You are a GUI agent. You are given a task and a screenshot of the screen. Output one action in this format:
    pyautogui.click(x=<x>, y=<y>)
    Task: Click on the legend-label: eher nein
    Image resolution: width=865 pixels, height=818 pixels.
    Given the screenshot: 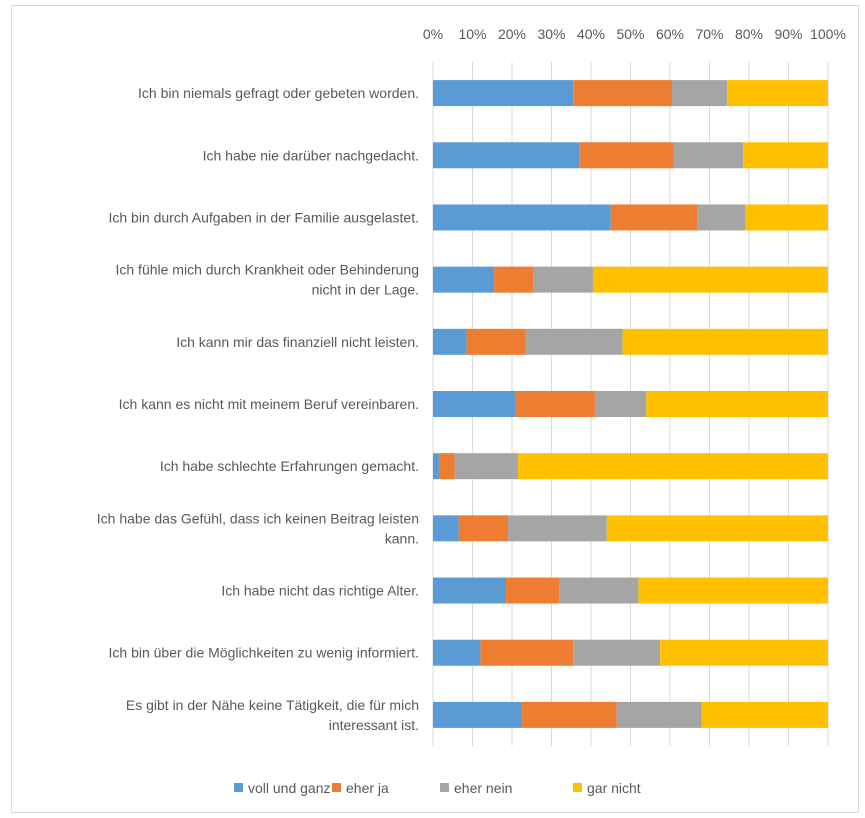 What is the action you would take?
    pyautogui.click(x=483, y=788)
    